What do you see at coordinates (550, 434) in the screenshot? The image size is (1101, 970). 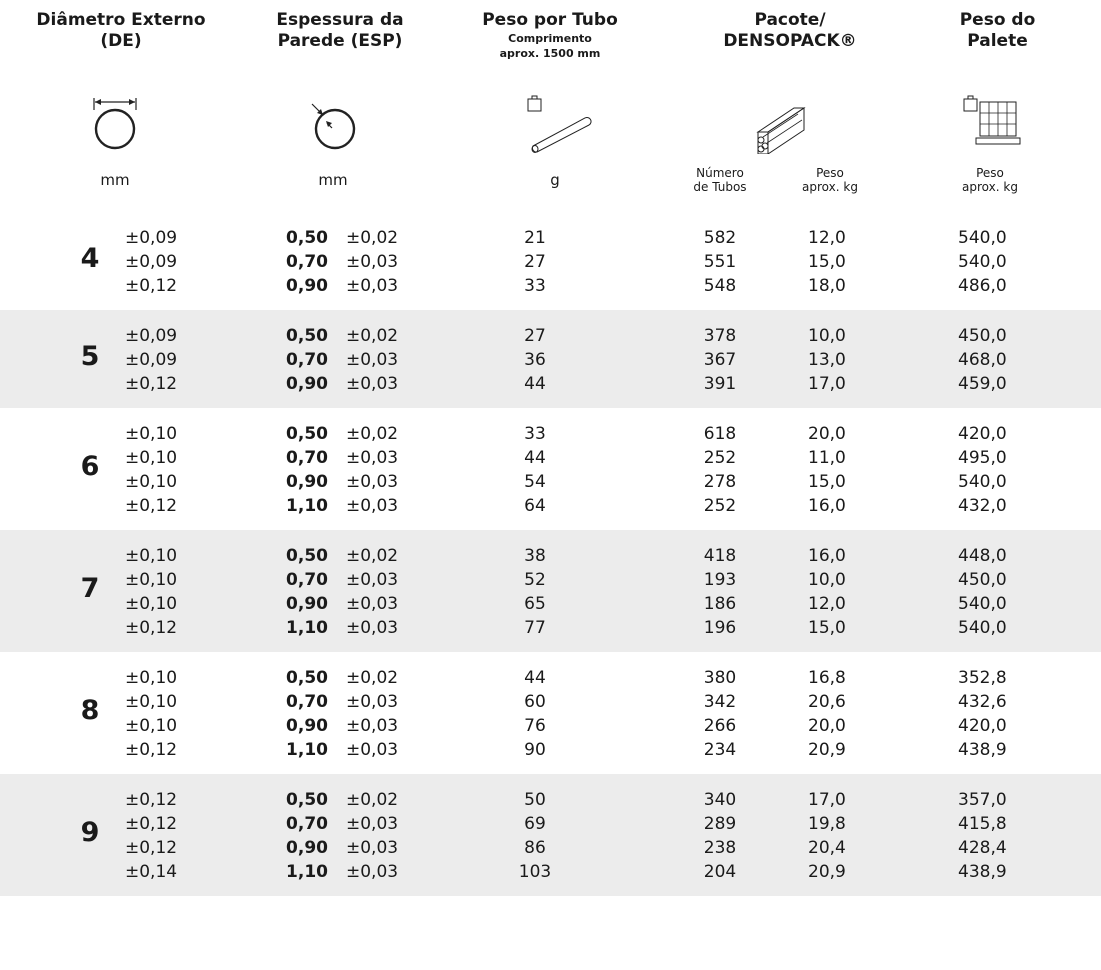 I see `table-row: ±0,10 0,50 ±0,02 33 618 20,0 420,0` at bounding box center [550, 434].